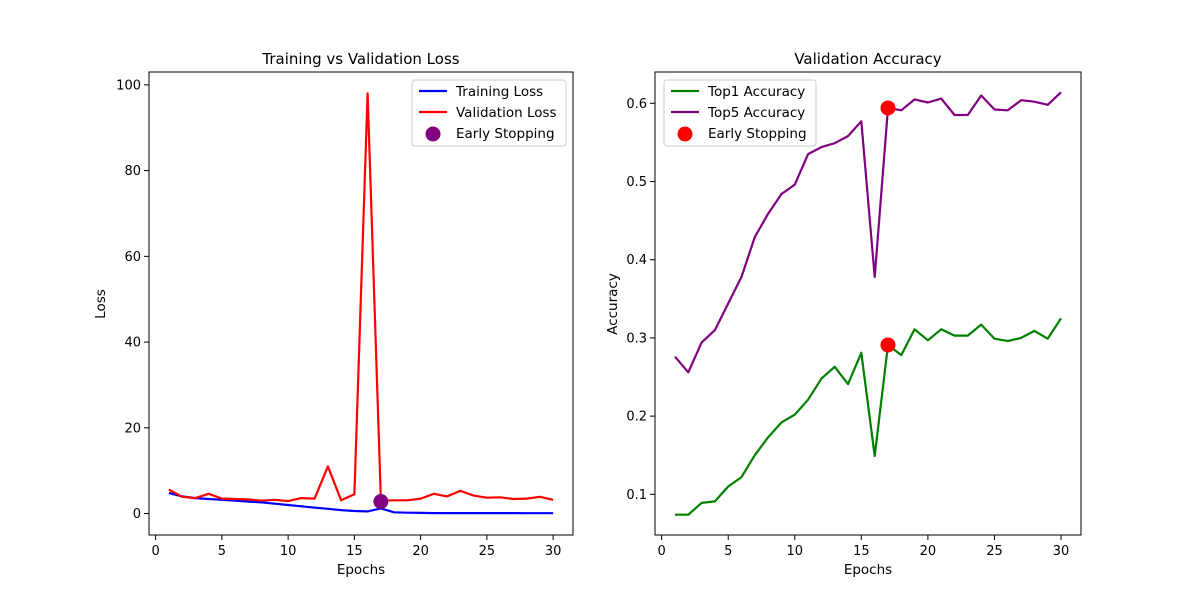 The width and height of the screenshot is (1200, 600). What do you see at coordinates (868, 416) in the screenshot?
I see `series-line-top1-accuracy` at bounding box center [868, 416].